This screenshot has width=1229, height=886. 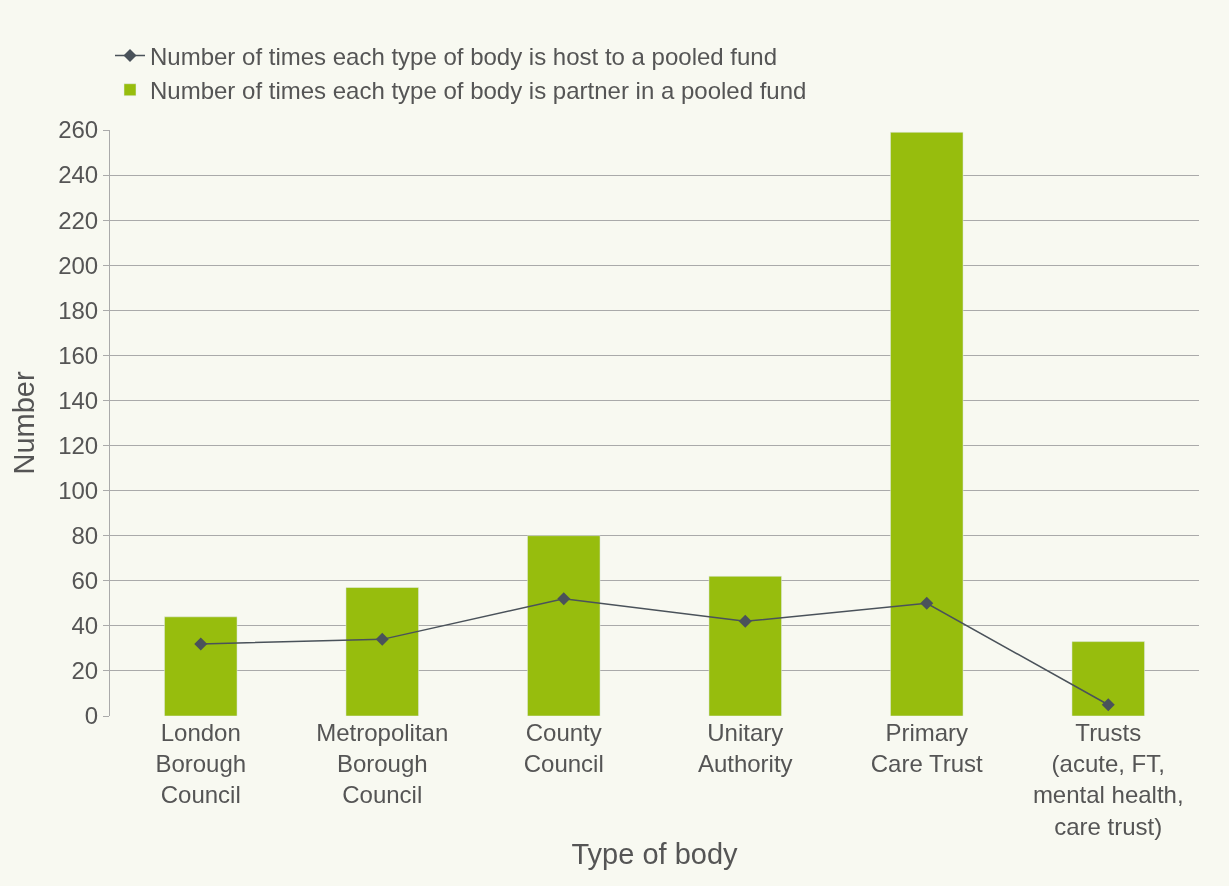 I want to click on y-tick-label: 180, so click(x=78, y=310).